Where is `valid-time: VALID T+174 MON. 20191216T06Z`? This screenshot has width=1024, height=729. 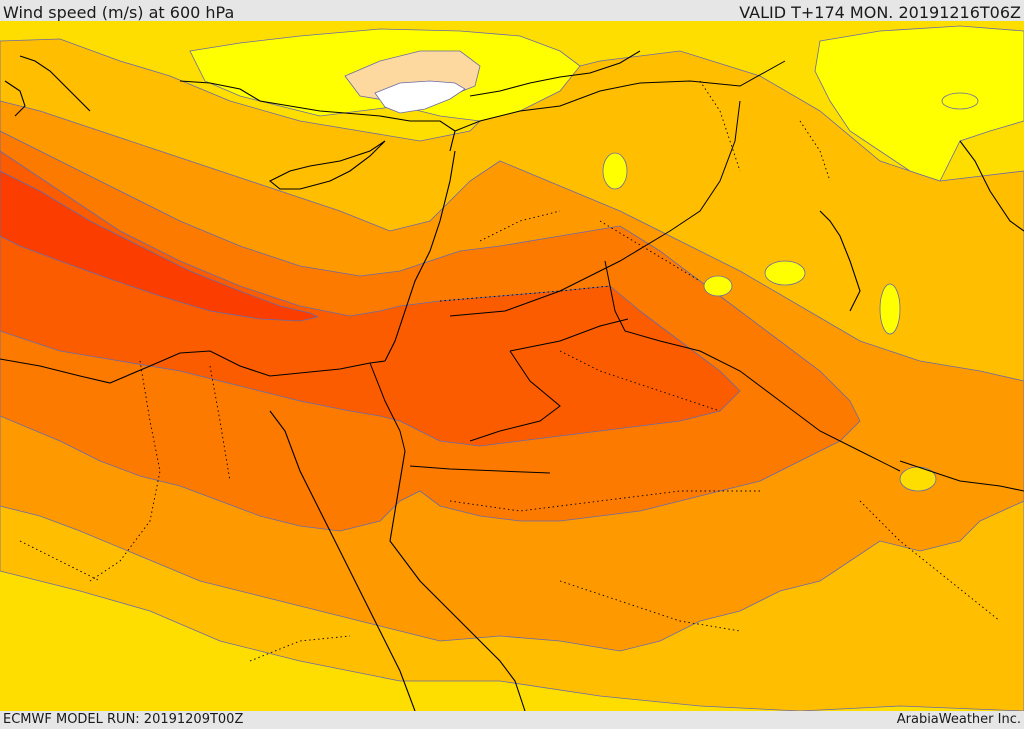
valid-time: VALID T+174 MON. 20191216T06Z is located at coordinates (880, 12).